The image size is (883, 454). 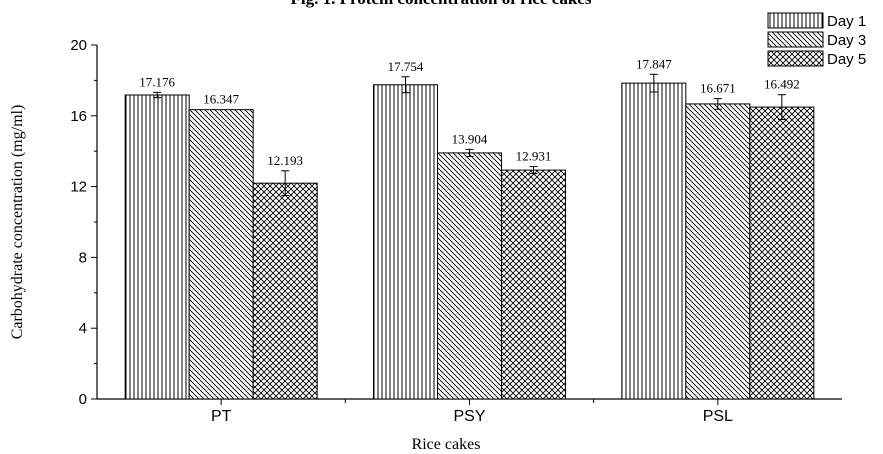 What do you see at coordinates (221, 99) in the screenshot?
I see `data-label: 16.347` at bounding box center [221, 99].